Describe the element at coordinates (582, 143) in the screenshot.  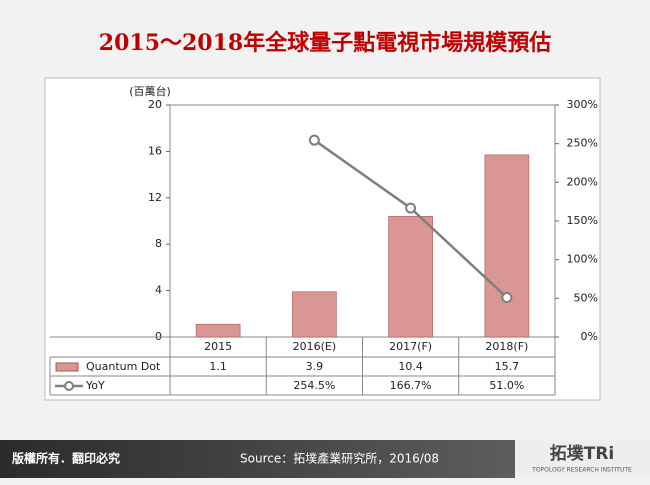
I see `y2-tick-label: 250%` at that location.